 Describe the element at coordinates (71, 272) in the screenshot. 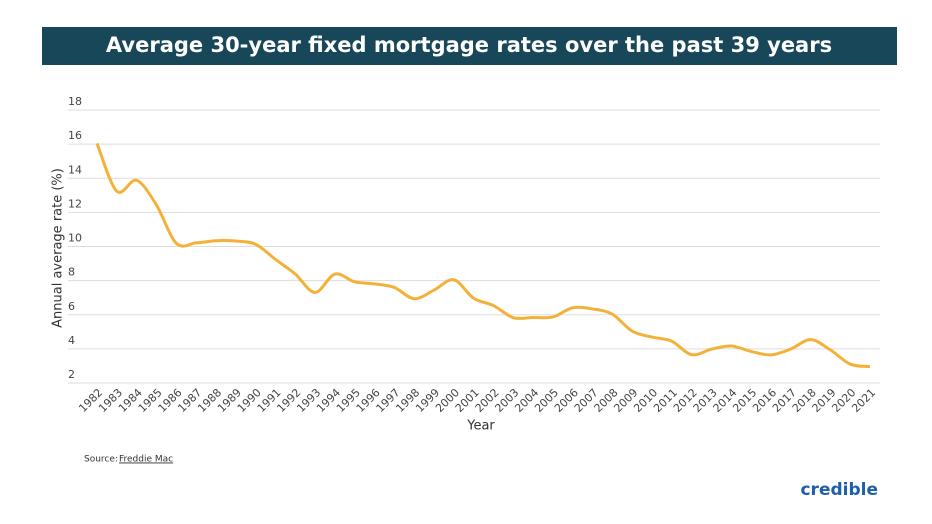

I see `y-tick-label: 8` at that location.